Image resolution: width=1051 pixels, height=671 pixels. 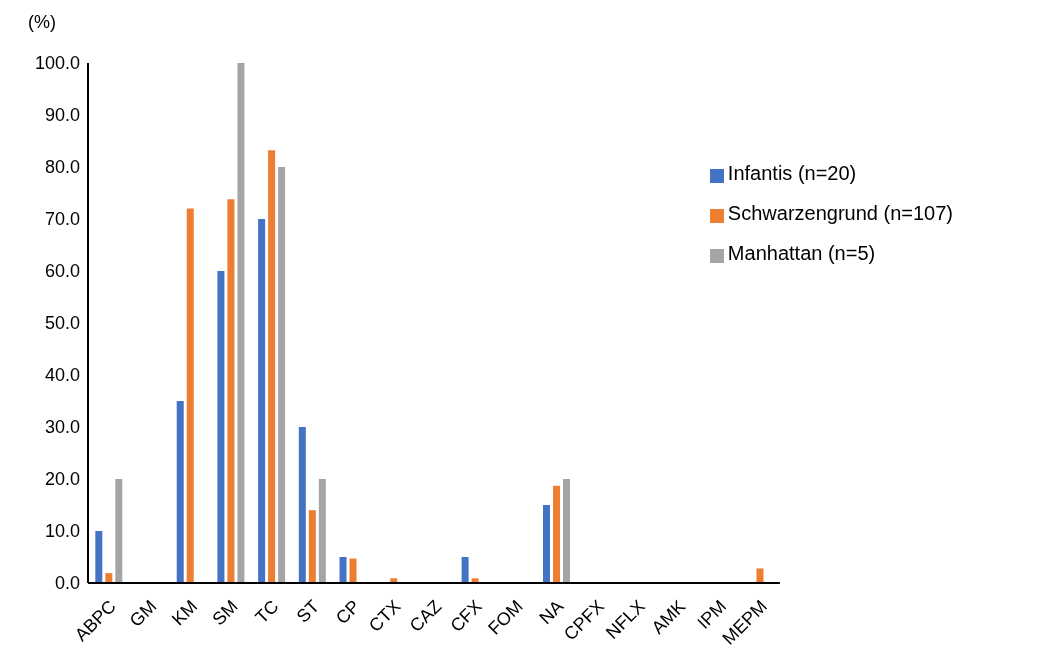 I want to click on y-tick-label: 60.0, so click(x=62, y=271).